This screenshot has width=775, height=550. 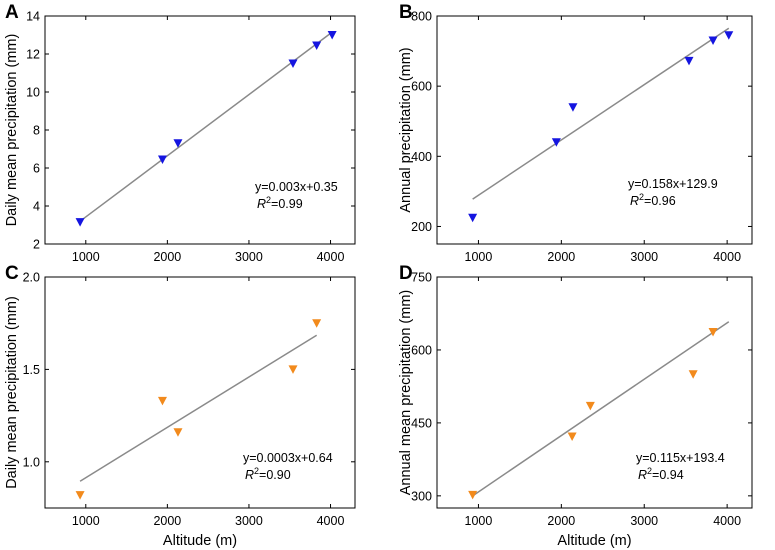 What do you see at coordinates (680, 458) in the screenshot?
I see `panel-d-equation: y=0.115x+193.4` at bounding box center [680, 458].